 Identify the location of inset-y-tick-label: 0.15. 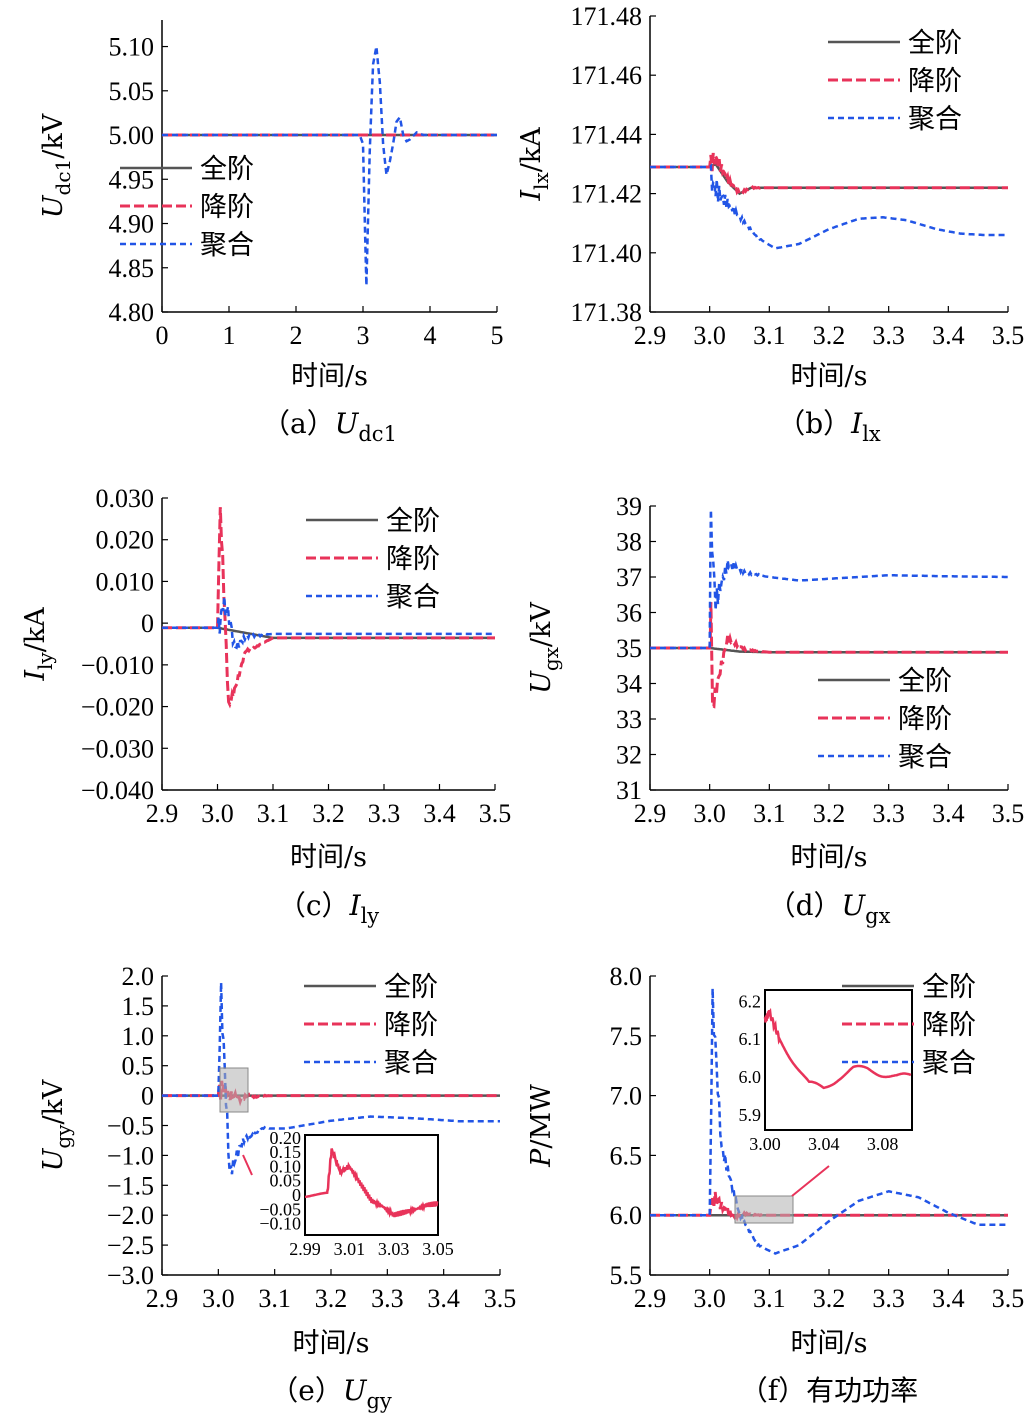
(286, 1152).